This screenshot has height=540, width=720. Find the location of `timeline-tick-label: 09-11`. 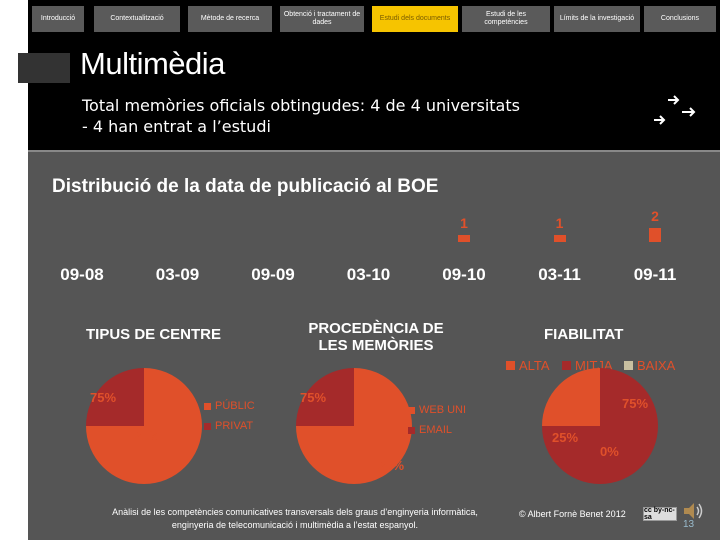

timeline-tick-label: 09-11 is located at coordinates (655, 274).